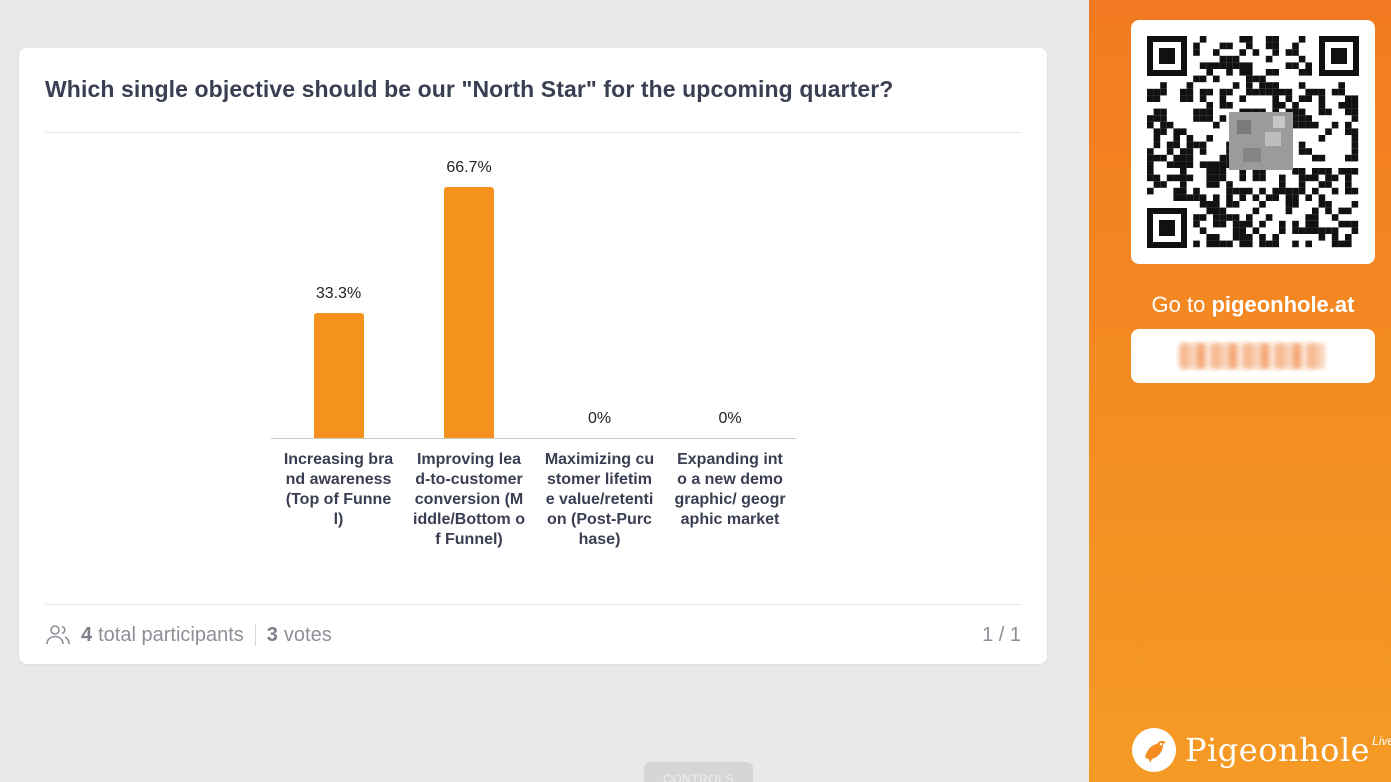 This screenshot has height=782, width=1391. Describe the element at coordinates (599, 418) in the screenshot. I see `bar-value-label-2: 0%` at that location.